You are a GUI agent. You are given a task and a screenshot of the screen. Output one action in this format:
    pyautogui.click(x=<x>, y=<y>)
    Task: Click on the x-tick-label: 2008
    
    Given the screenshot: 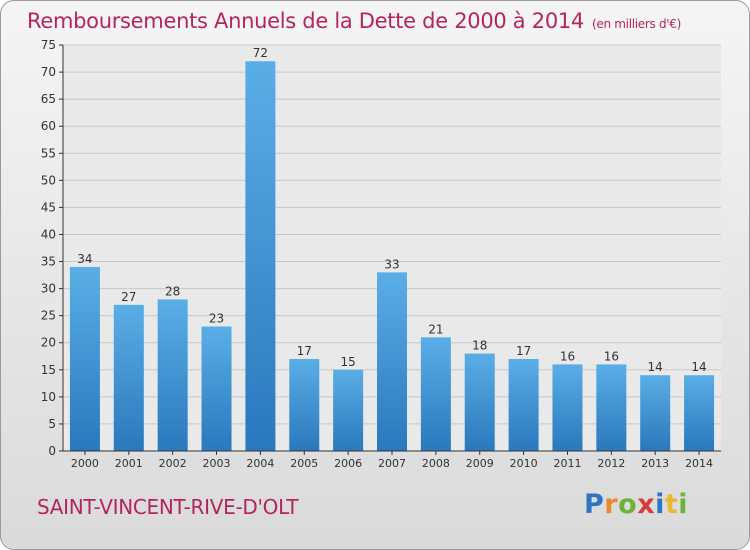 What is the action you would take?
    pyautogui.click(x=436, y=463)
    